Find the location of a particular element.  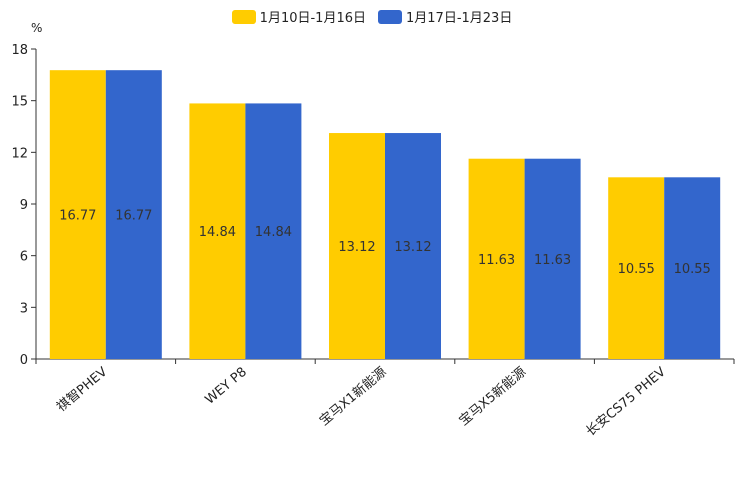

y-tick-label: 3 is located at coordinates (24, 308).